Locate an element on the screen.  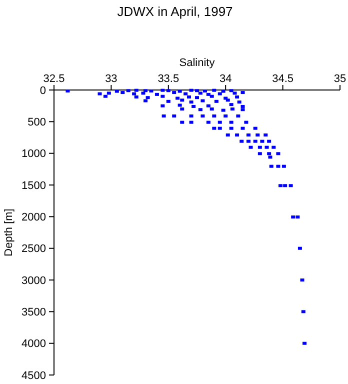
y-tick-label: 2500 is located at coordinates (34, 249).